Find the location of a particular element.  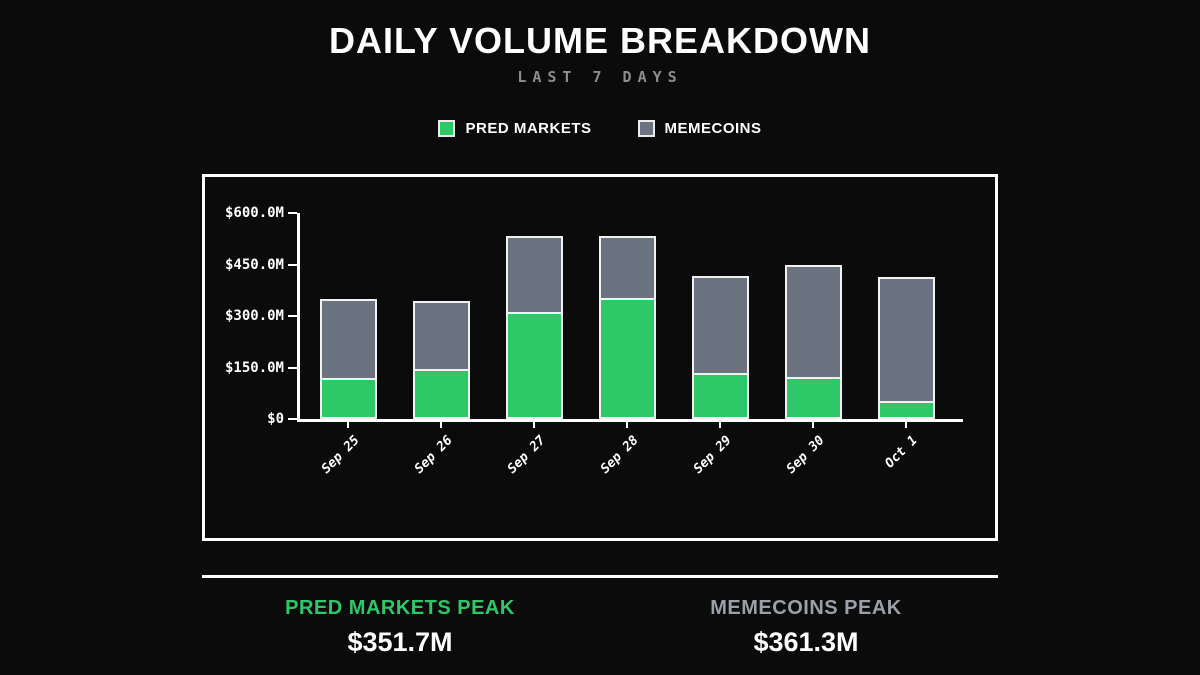

memecoins-peak-value: $361.3M is located at coordinates (806, 642).